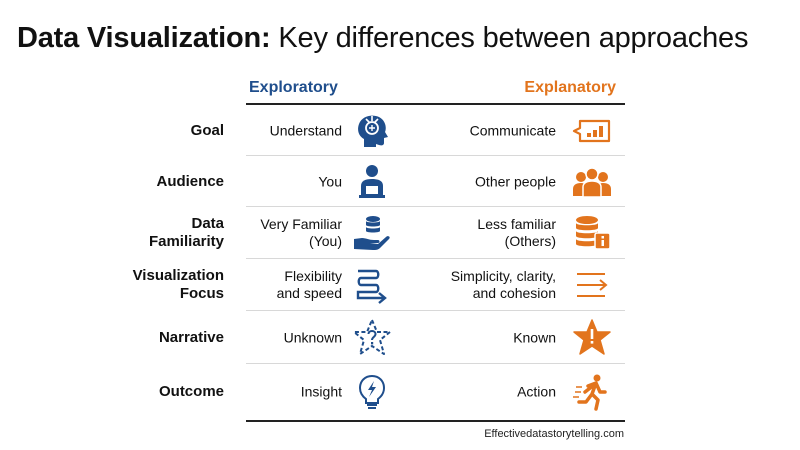 This screenshot has width=800, height=450. What do you see at coordinates (400, 337) in the screenshot?
I see `table-row-narrative: Narrative Unknown Known` at bounding box center [400, 337].